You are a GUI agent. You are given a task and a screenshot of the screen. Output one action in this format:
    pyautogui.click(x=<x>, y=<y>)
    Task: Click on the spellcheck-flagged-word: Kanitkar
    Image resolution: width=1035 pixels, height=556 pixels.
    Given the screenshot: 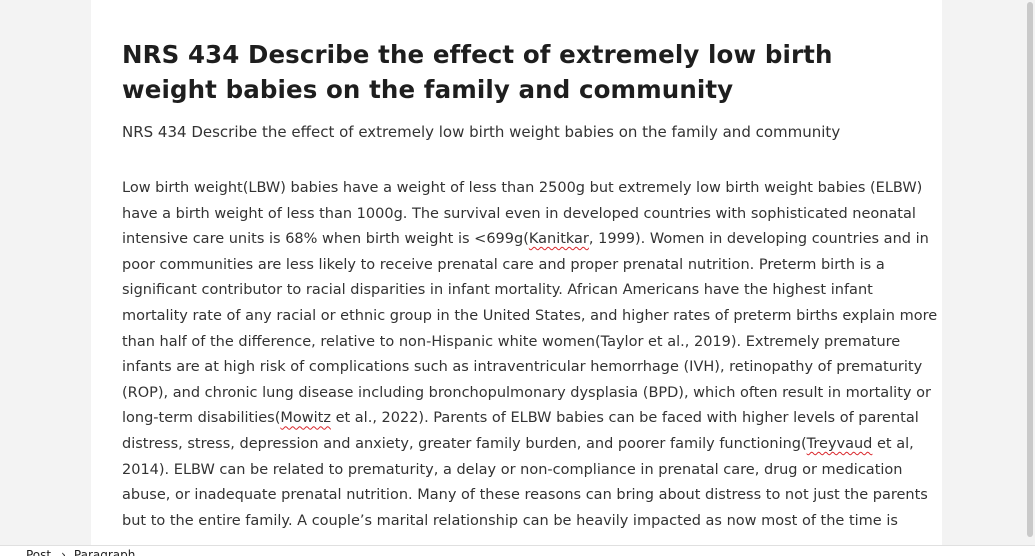 What is the action you would take?
    pyautogui.click(x=558, y=239)
    